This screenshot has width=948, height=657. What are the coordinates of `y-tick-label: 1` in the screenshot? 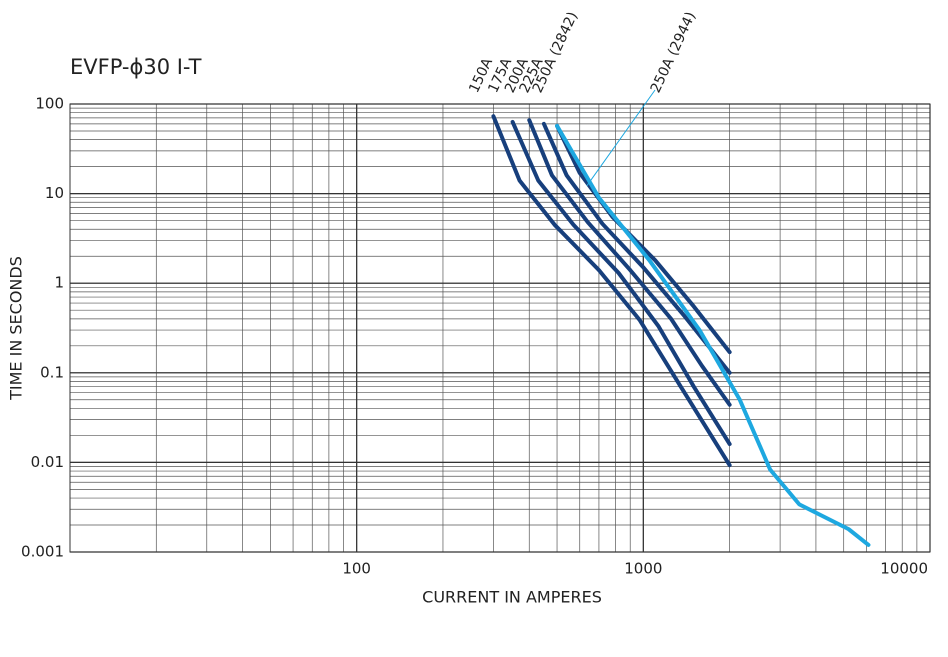 It's located at (59, 283).